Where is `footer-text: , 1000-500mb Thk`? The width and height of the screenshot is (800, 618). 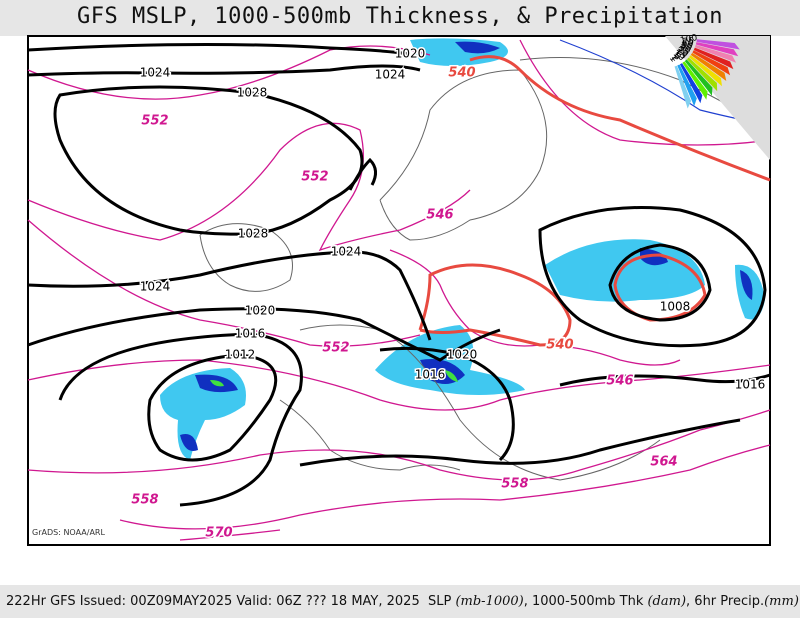
footer-text: , 1000-500mb Thk is located at coordinates (585, 601).